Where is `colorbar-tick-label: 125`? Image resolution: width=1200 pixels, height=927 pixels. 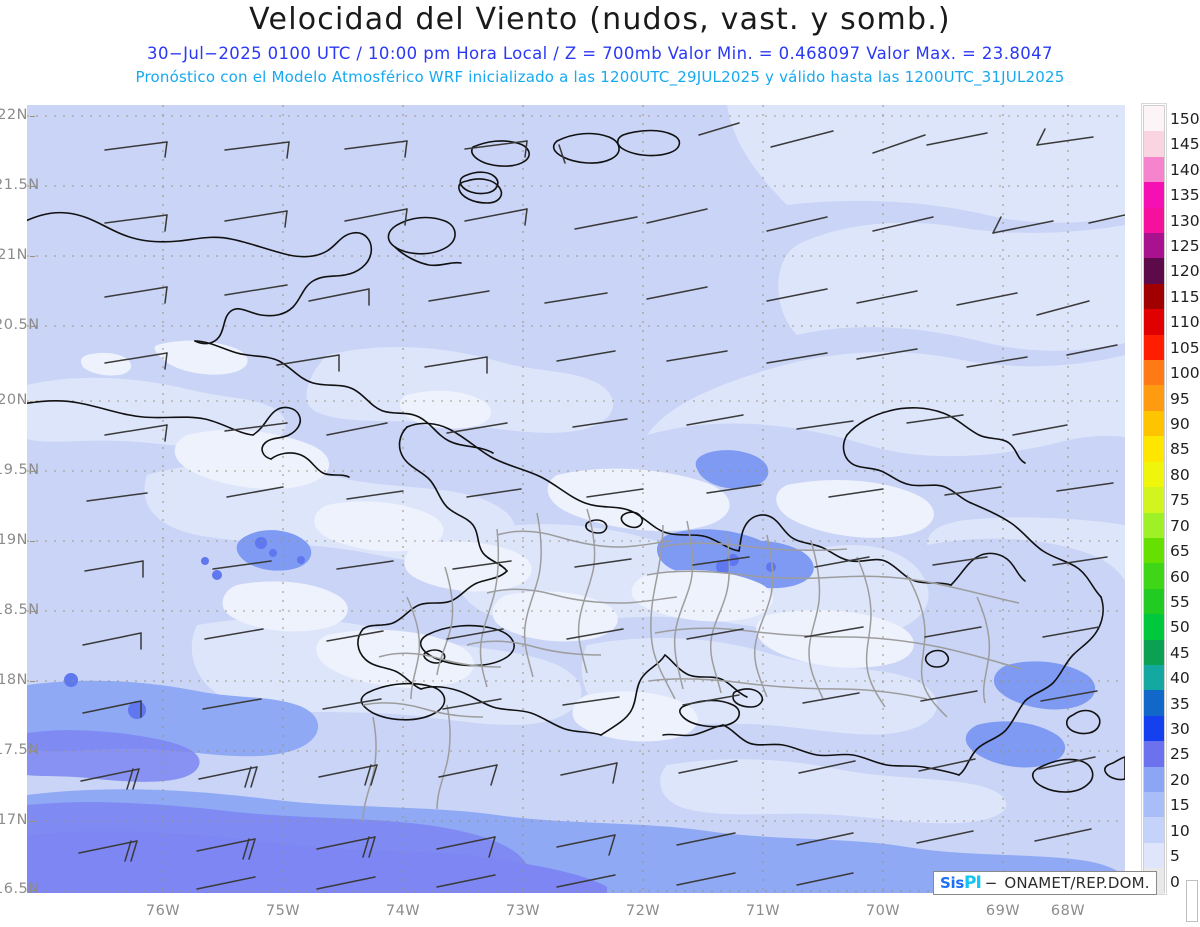
colorbar-tick-label: 125 is located at coordinates (1185, 246).